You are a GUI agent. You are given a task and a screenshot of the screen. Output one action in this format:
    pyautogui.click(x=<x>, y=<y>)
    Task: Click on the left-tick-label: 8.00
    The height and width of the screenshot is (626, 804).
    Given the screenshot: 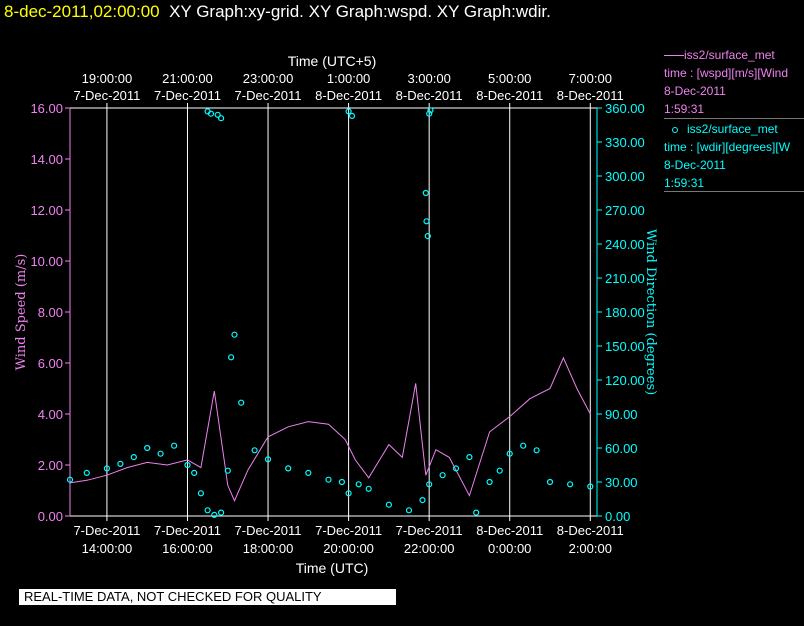 What is the action you would take?
    pyautogui.click(x=50, y=312)
    